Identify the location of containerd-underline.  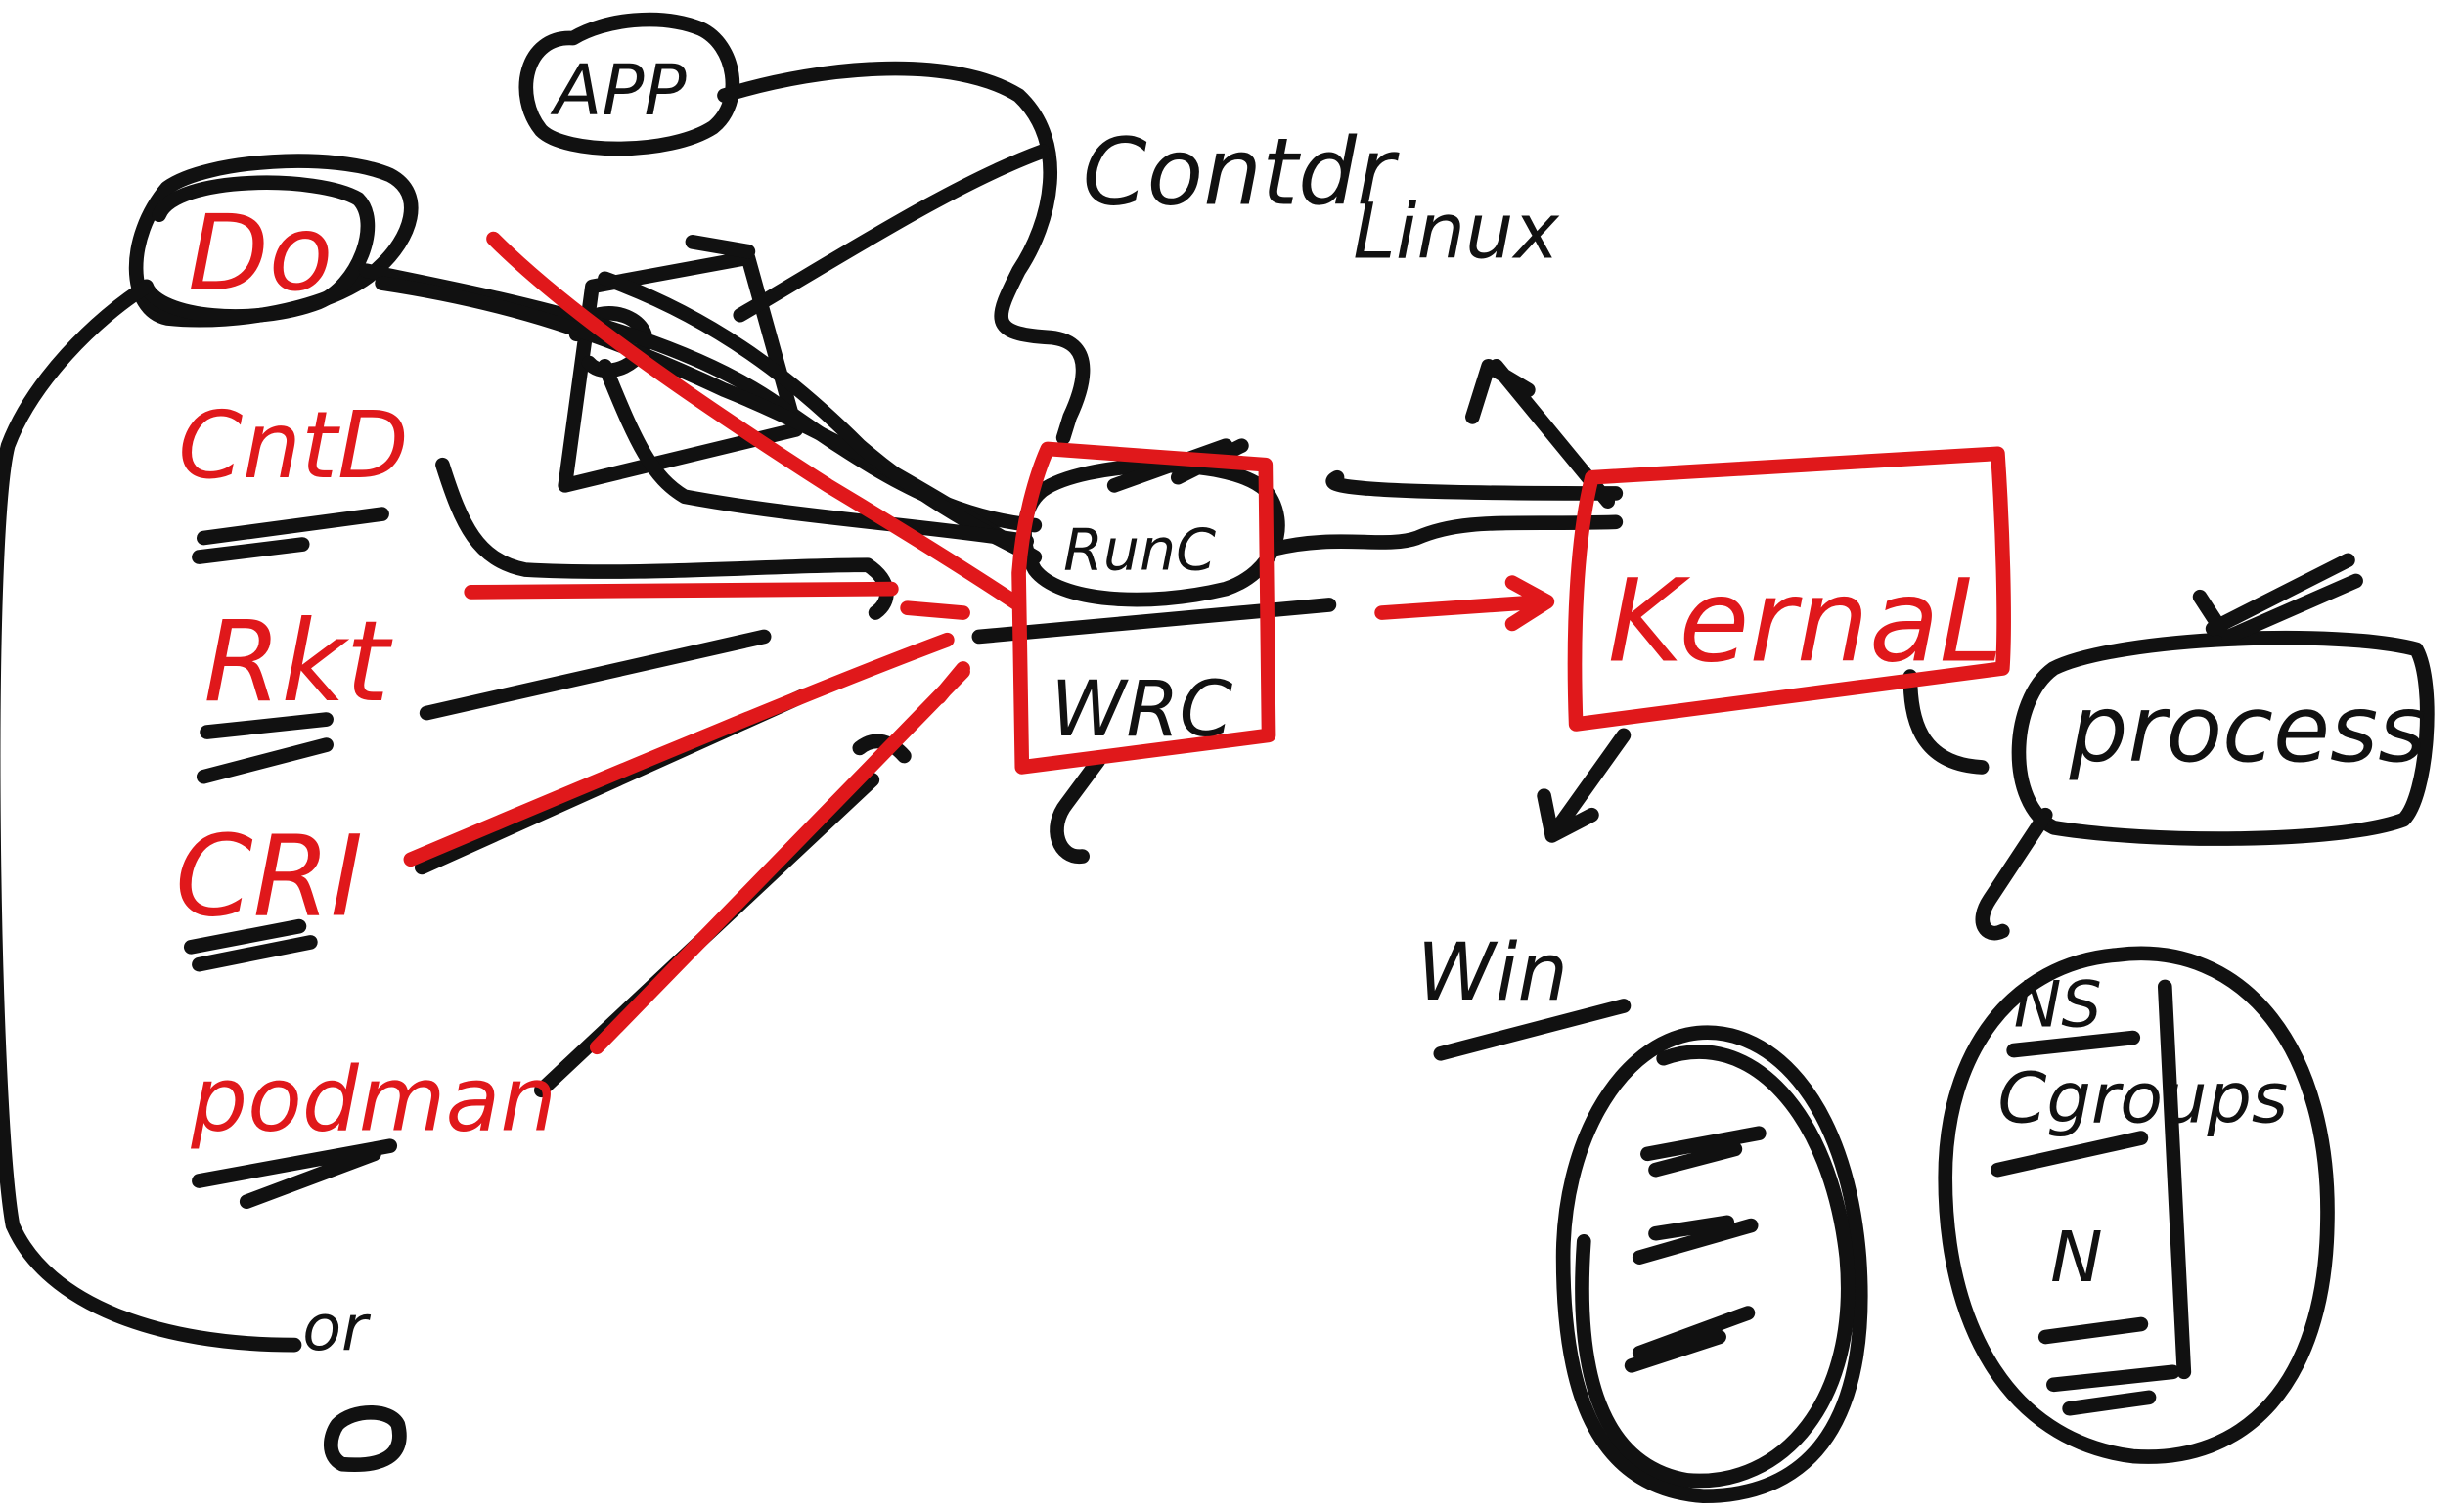
(290, 536).